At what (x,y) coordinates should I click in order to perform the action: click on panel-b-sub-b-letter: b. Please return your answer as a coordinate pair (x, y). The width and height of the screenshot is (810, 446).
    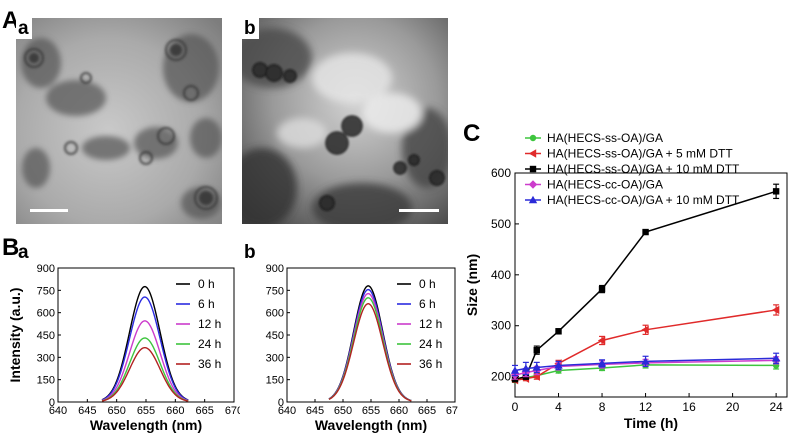
    Looking at the image, I should click on (250, 252).